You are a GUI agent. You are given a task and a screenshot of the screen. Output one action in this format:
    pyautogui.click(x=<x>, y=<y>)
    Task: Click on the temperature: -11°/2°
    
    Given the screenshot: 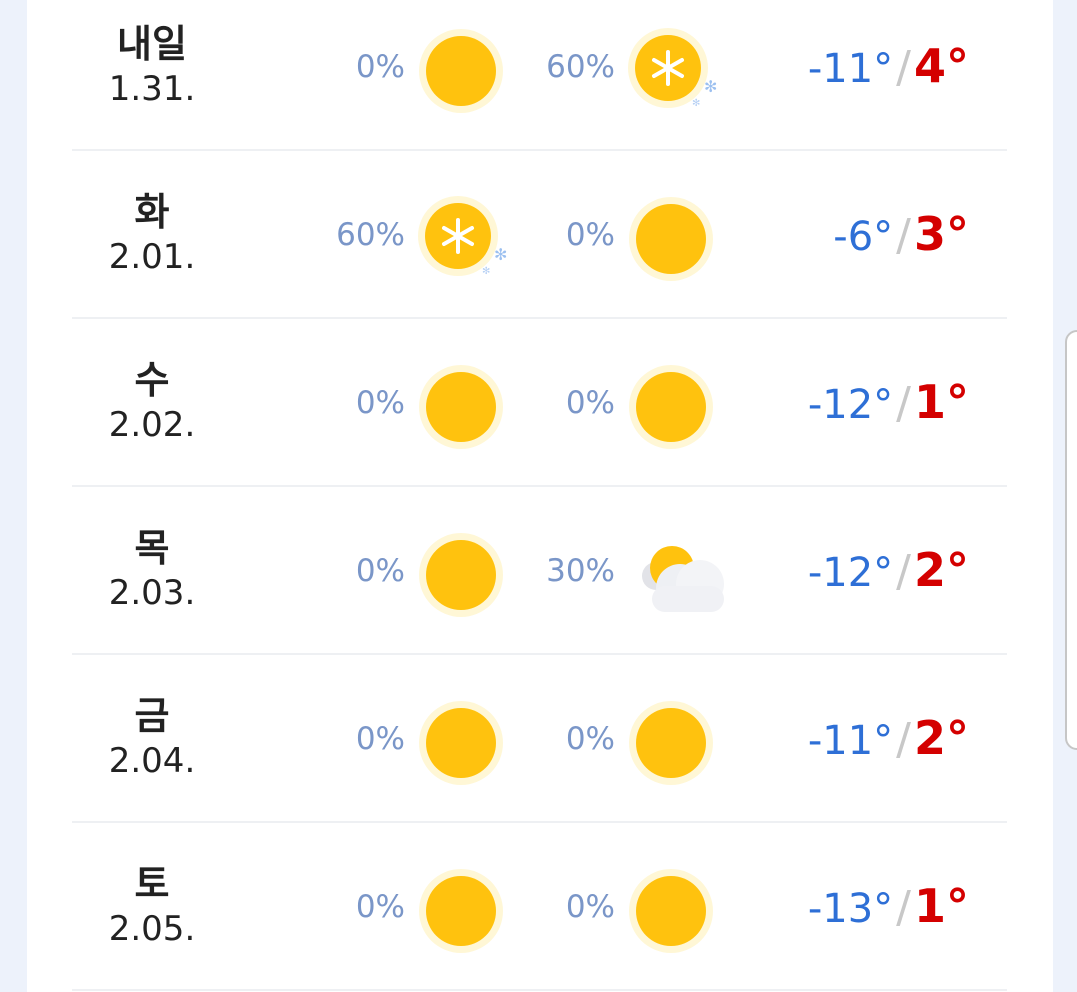 What is the action you would take?
    pyautogui.click(x=888, y=738)
    